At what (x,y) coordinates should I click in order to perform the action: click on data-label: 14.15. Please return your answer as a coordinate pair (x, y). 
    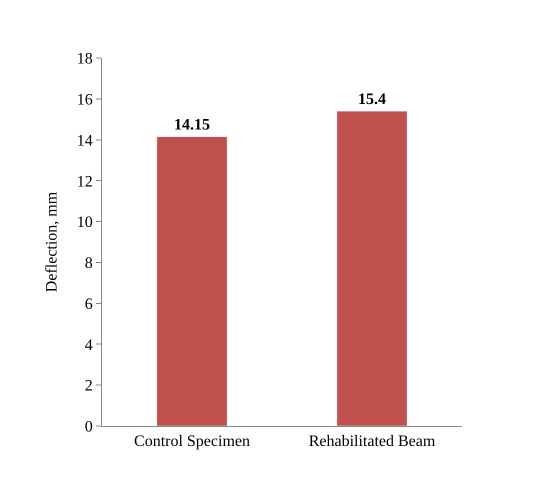
    Looking at the image, I should click on (192, 125).